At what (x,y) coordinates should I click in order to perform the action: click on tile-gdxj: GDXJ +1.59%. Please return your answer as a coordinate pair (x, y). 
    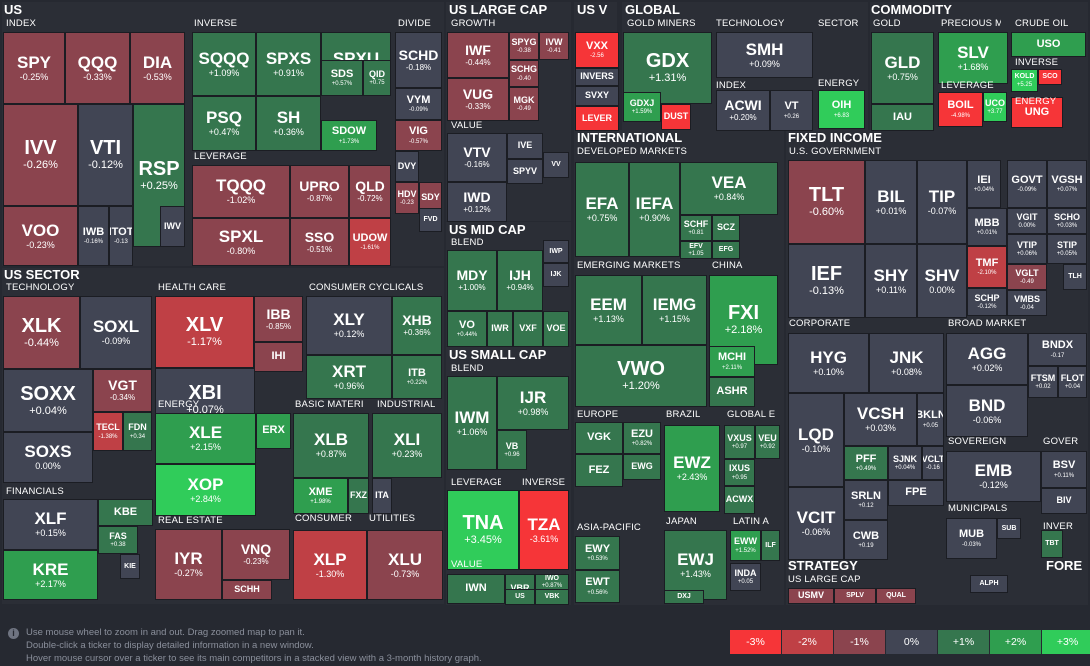
    Looking at the image, I should click on (642, 107).